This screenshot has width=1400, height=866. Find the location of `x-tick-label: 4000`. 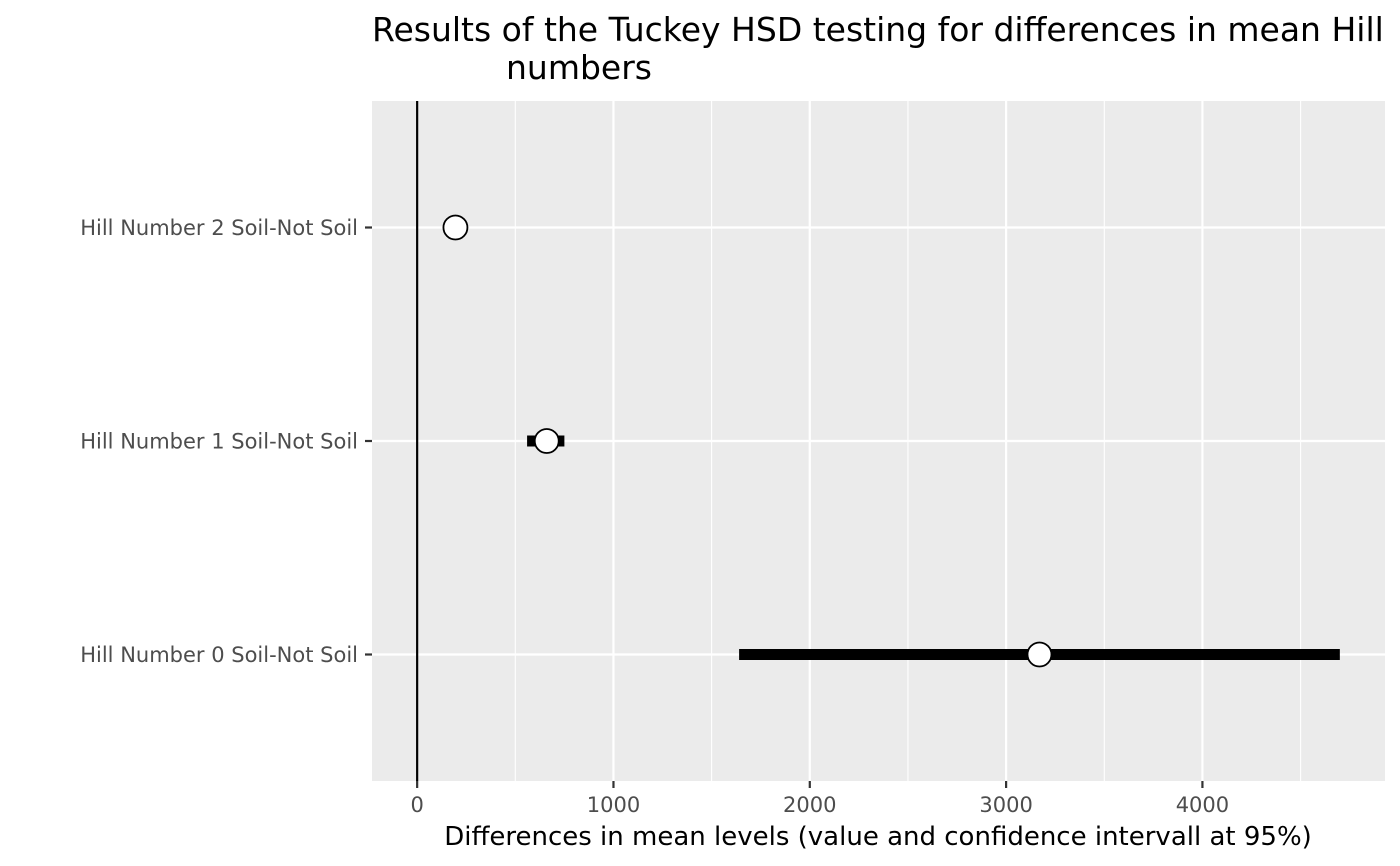

x-tick-label: 4000 is located at coordinates (1202, 805).